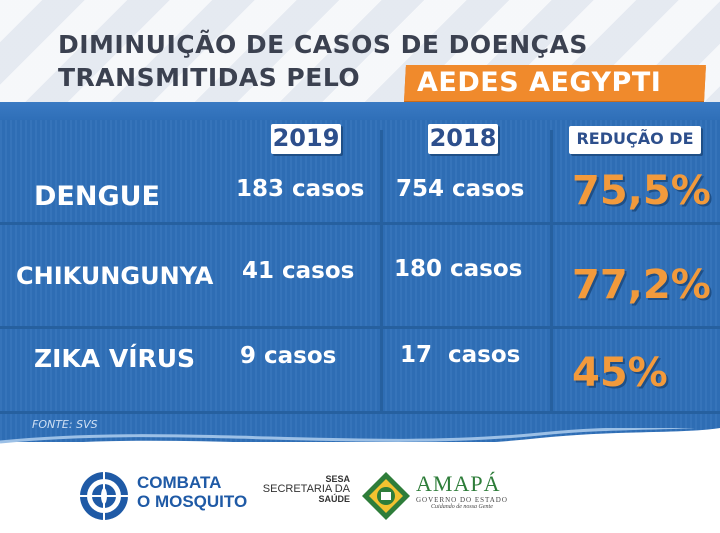 Image resolution: width=720 pixels, height=533 pixels. Describe the element at coordinates (635, 140) in the screenshot. I see `column-header-reduction: REDUÇÃO DE` at that location.